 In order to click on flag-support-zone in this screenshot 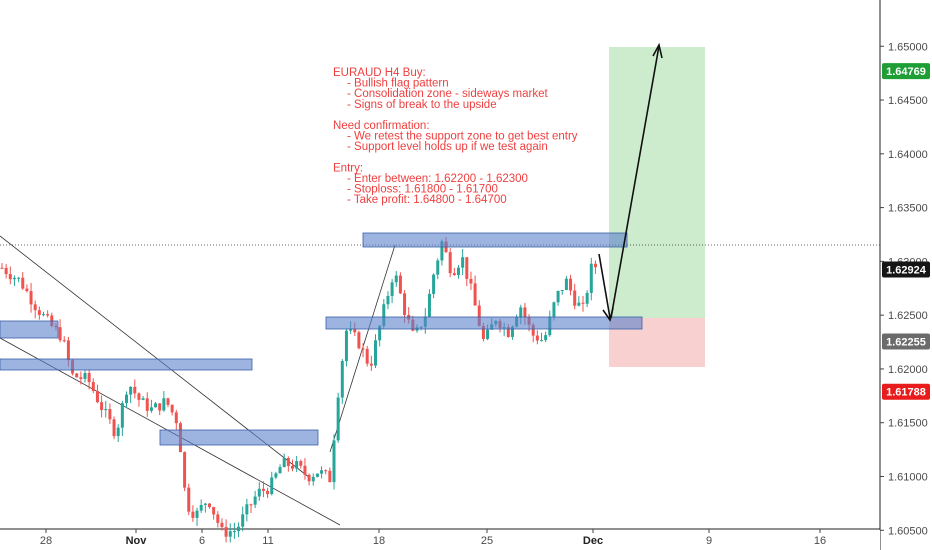, I will do `click(484, 323)`.